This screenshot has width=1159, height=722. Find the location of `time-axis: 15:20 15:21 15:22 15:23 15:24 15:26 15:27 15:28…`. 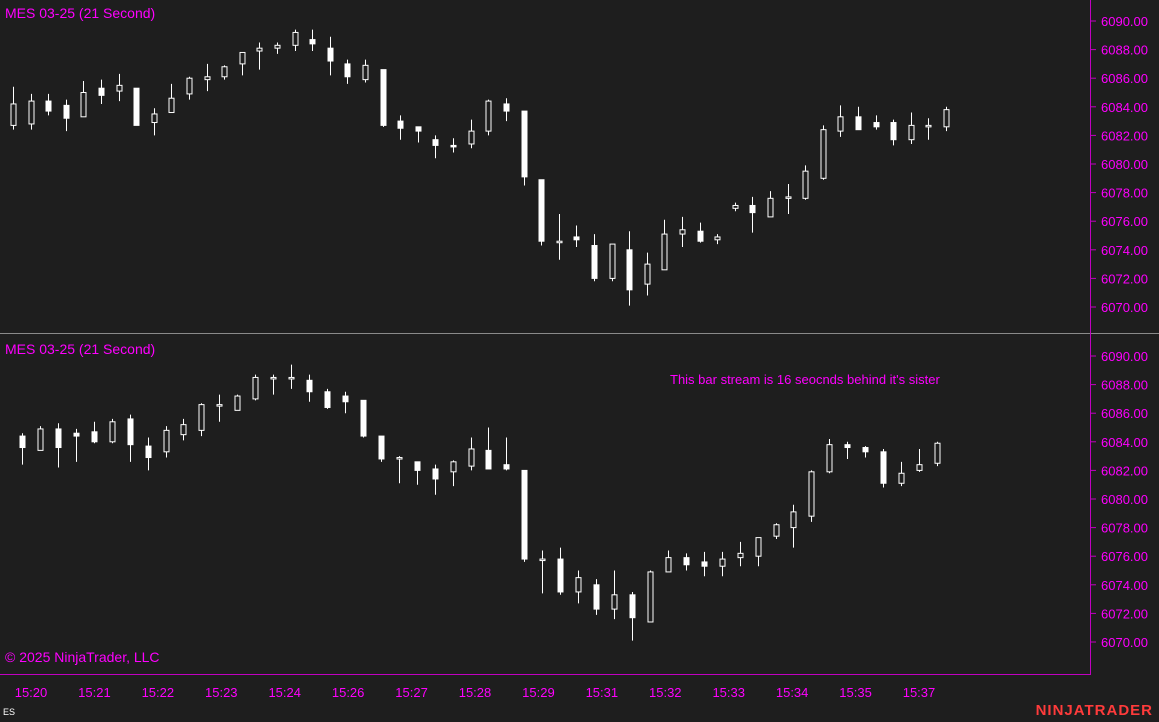

time-axis: 15:20 15:21 15:22 15:23 15:24 15:26 15:27 15:28… is located at coordinates (475, 692).